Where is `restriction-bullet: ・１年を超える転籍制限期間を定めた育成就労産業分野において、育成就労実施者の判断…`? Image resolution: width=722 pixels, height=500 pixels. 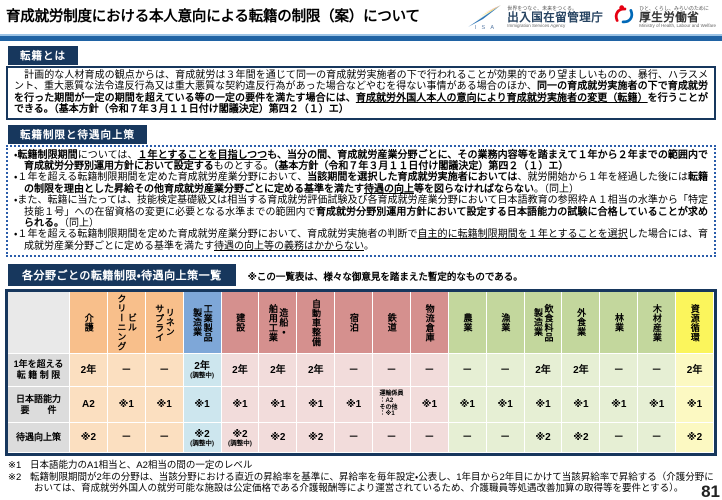 restriction-bullet: ・１年を超える転籍制限期間を定めた育成就労産業分野において、育成就労実施者の判断… is located at coordinates (361, 240).